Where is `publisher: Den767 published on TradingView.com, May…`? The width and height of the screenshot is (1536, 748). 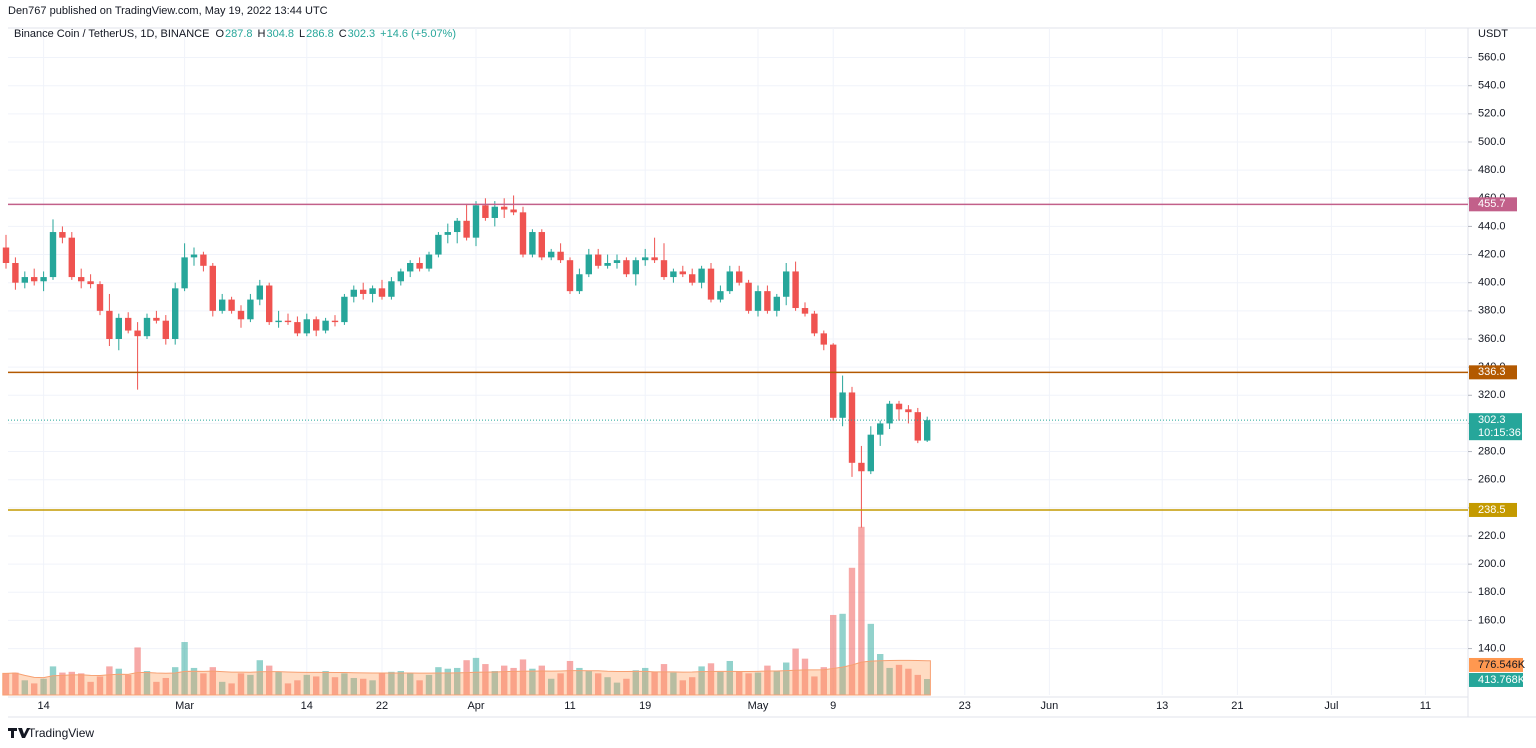 publisher: Den767 published on TradingView.com, May… is located at coordinates (168, 11).